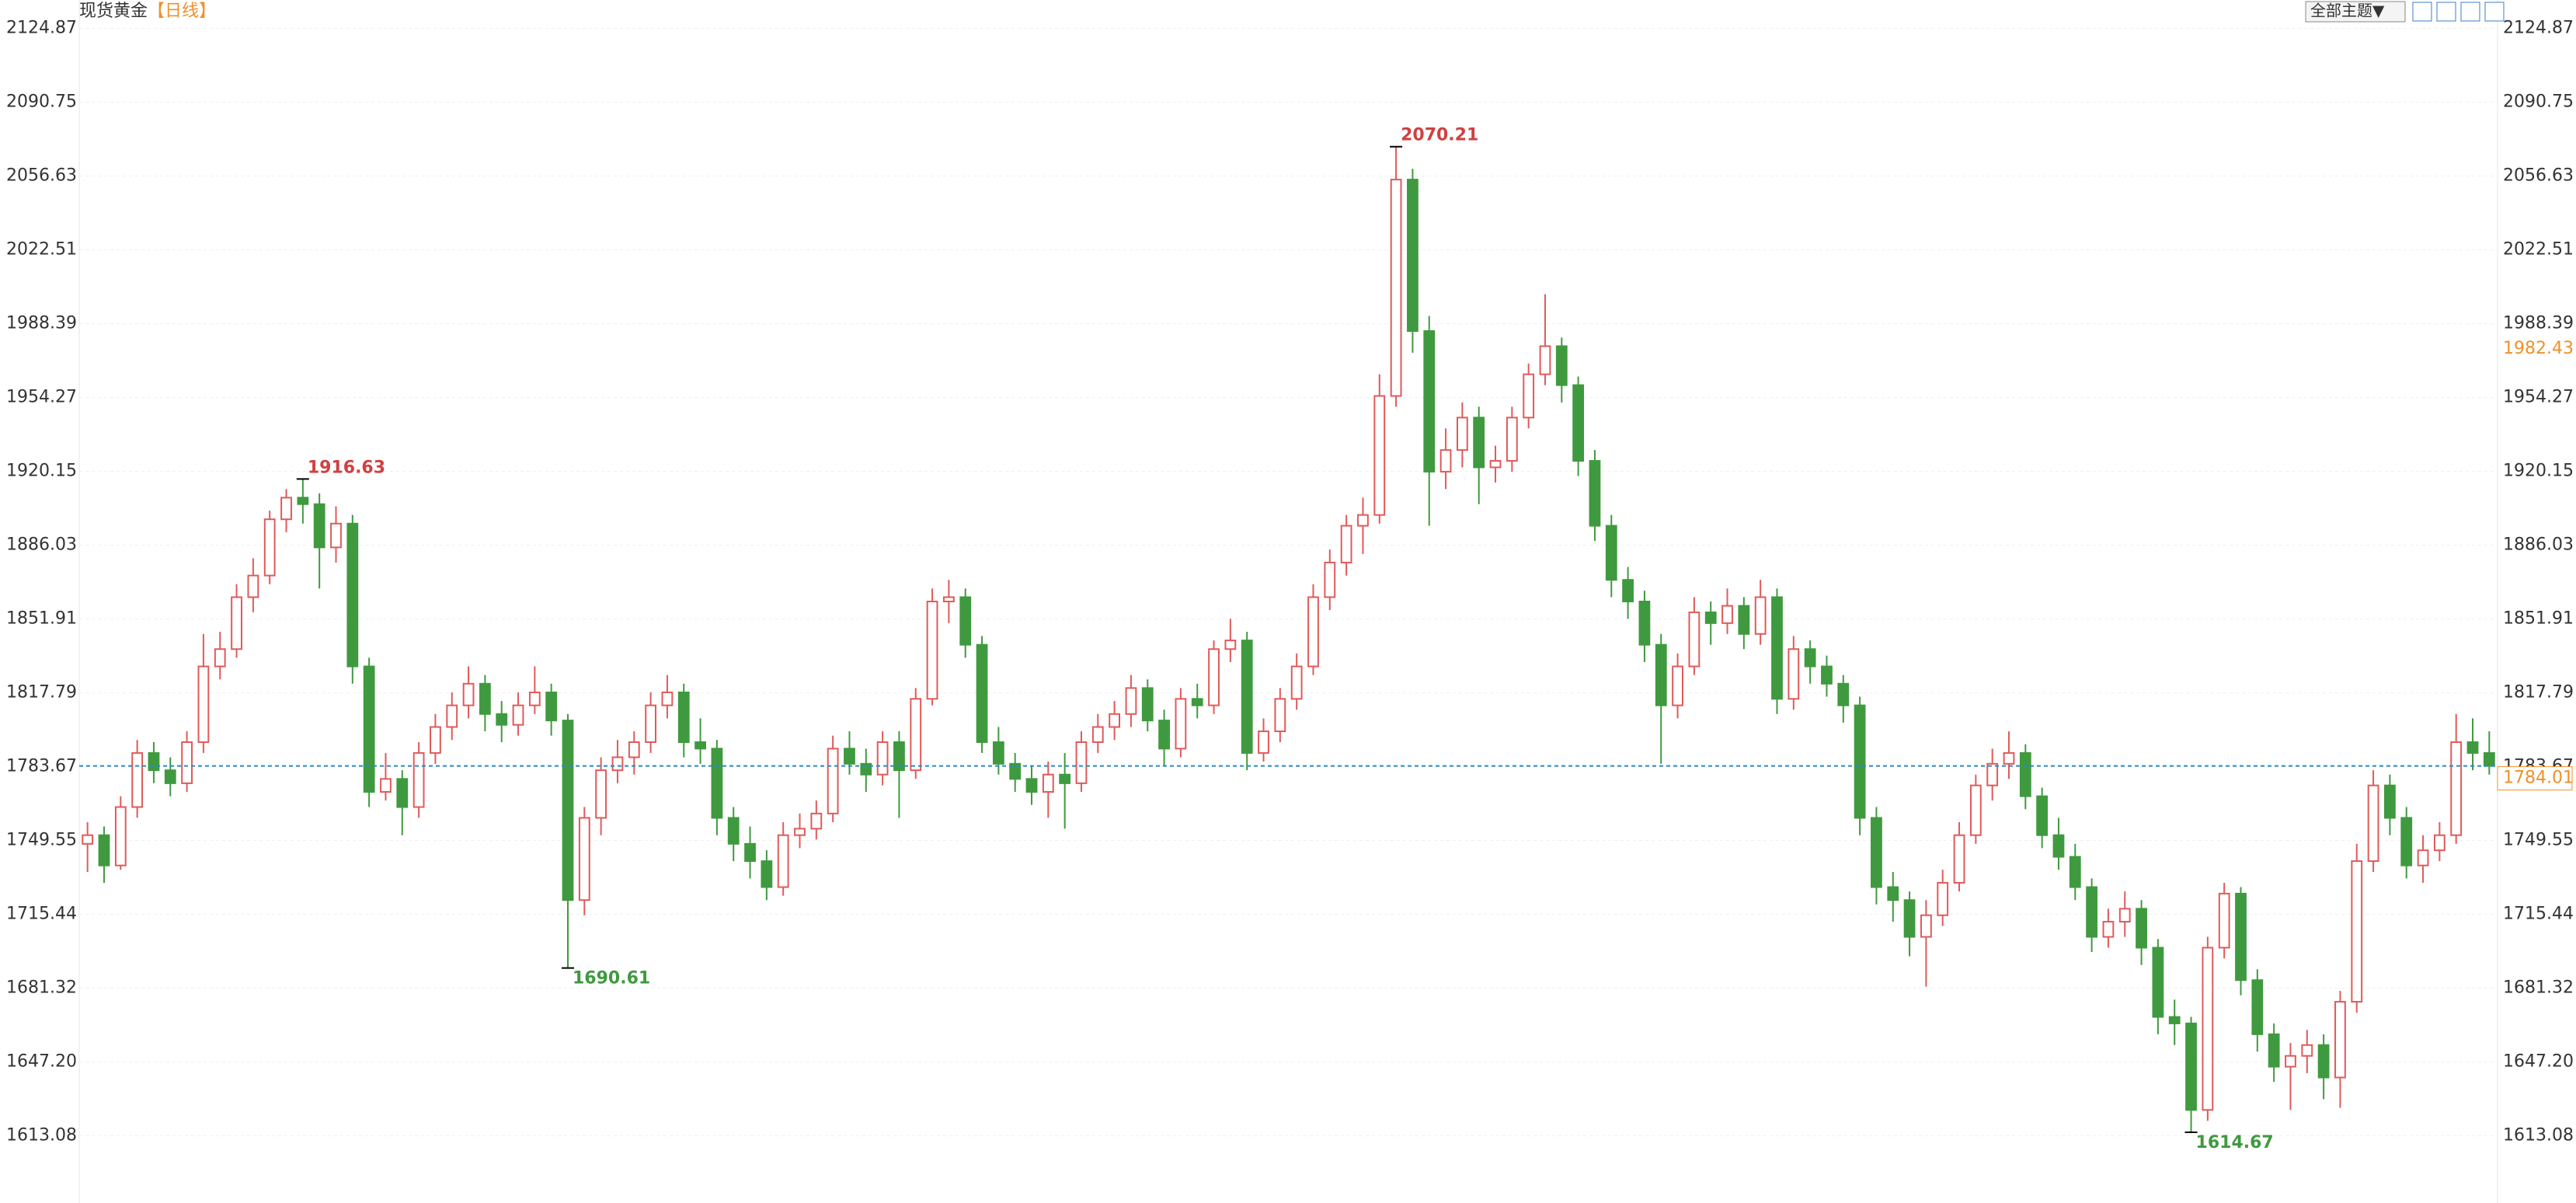  I want to click on y-tick-label-right: 1851.91, so click(2538, 619).